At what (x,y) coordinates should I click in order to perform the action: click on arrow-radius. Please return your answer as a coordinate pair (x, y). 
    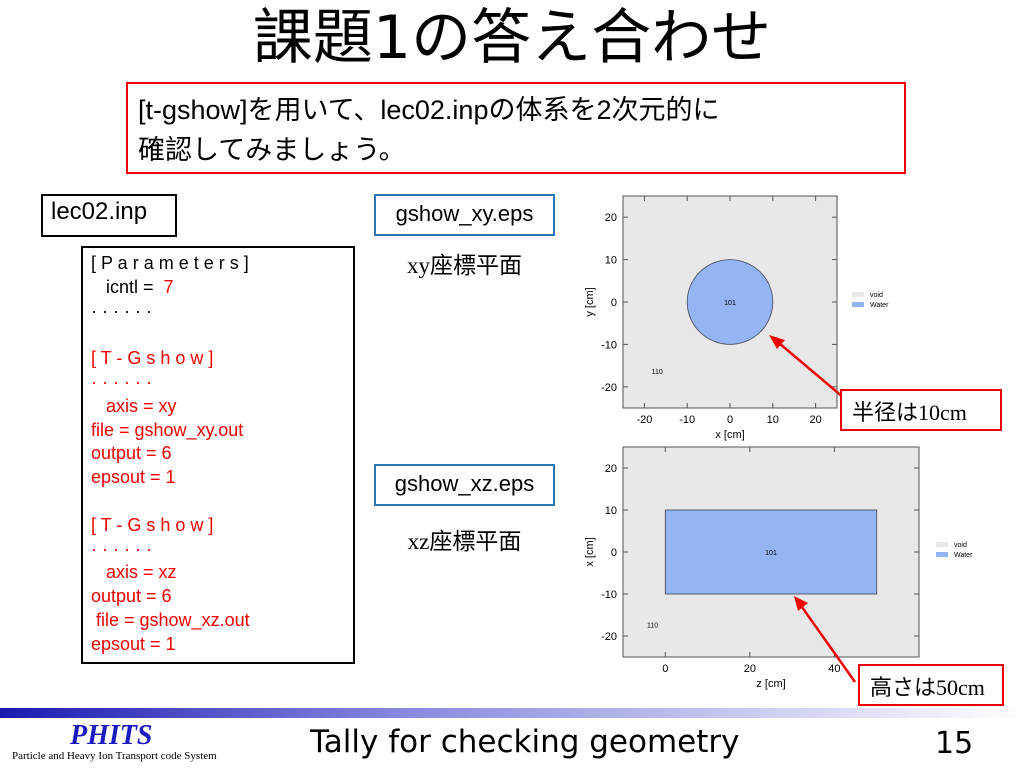
    Looking at the image, I should click on (811, 370).